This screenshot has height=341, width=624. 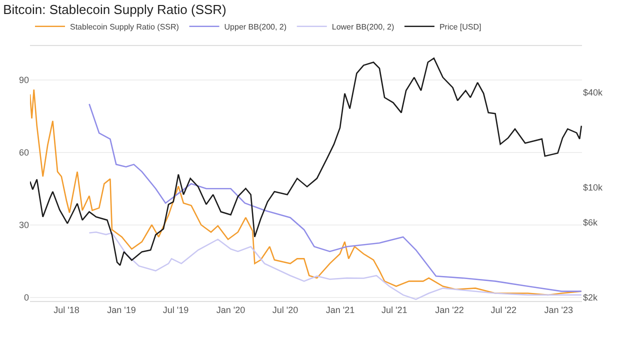 What do you see at coordinates (593, 93) in the screenshot?
I see `y2-tick-label: $40k` at bounding box center [593, 93].